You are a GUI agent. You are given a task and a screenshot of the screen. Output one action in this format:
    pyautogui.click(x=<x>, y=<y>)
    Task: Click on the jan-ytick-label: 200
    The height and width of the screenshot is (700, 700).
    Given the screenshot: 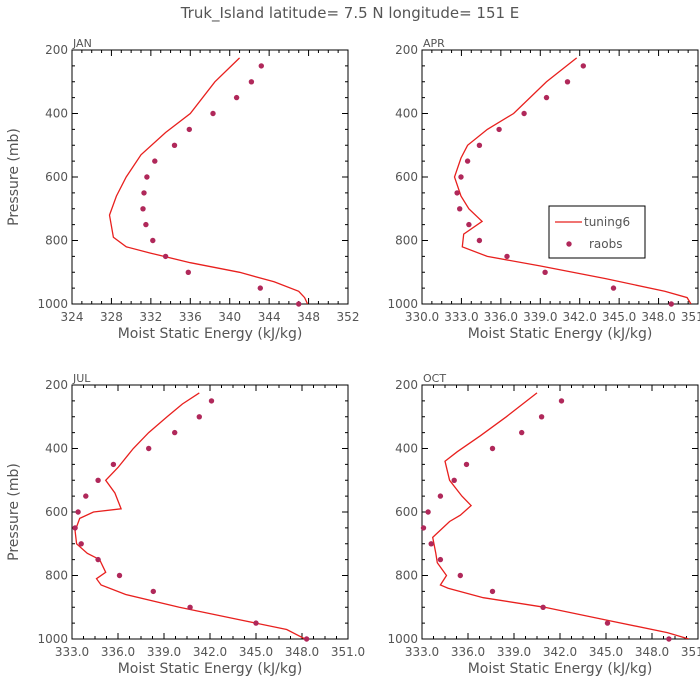 What is the action you would take?
    pyautogui.click(x=56, y=50)
    